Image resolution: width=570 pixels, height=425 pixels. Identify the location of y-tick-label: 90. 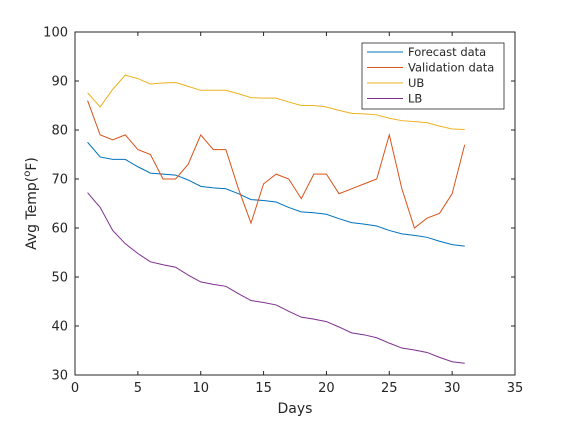
(59, 82).